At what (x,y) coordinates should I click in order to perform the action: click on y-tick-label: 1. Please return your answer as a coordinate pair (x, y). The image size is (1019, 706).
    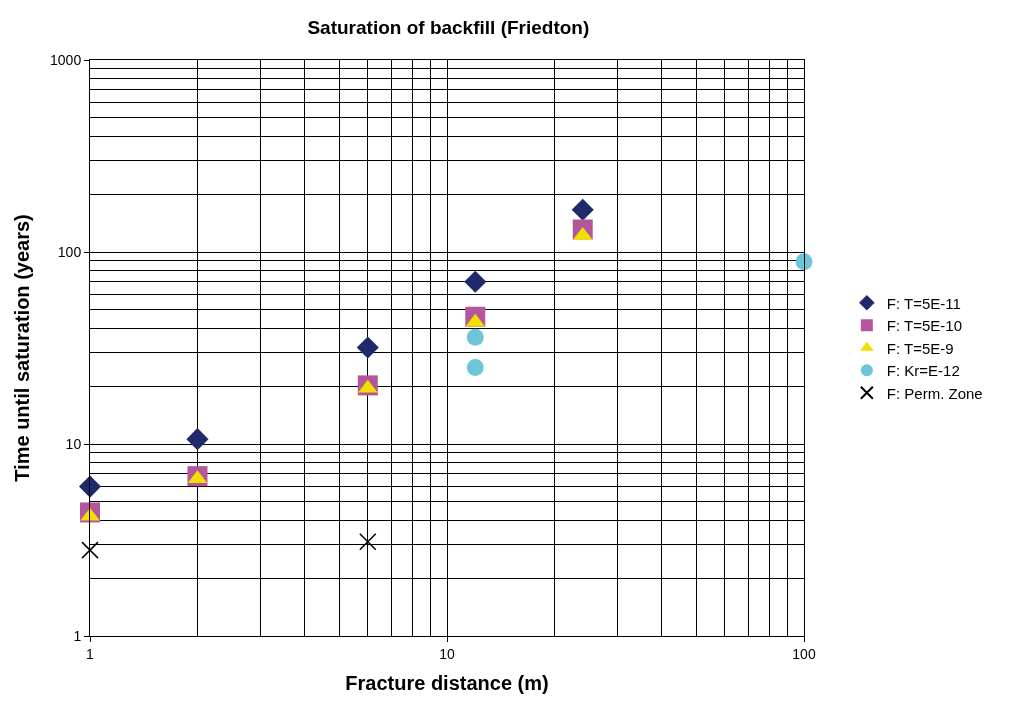
    Looking at the image, I should click on (77, 635).